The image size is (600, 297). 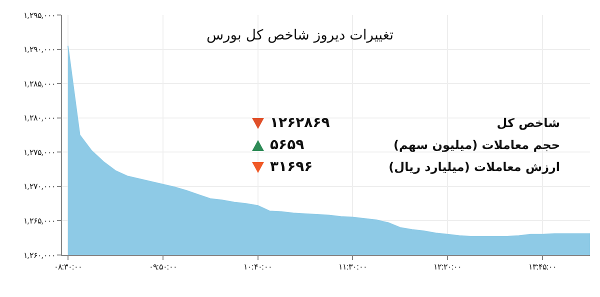 I want to click on x-tick-label: ۱۲:۲۰:۰۰, so click(x=448, y=267).